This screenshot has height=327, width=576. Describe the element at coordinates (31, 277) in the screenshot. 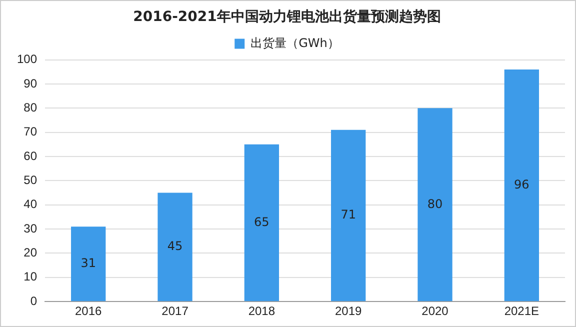

I see `y-tick-label: 10` at that location.